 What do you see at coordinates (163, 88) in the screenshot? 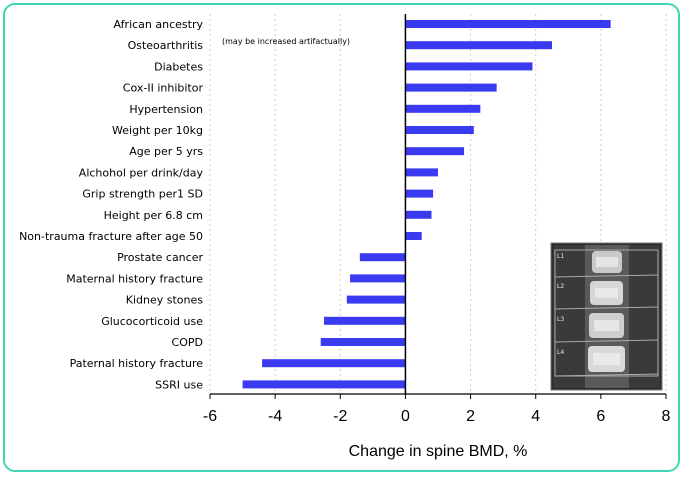
I see `category-label: Cox-II inhibitor` at bounding box center [163, 88].